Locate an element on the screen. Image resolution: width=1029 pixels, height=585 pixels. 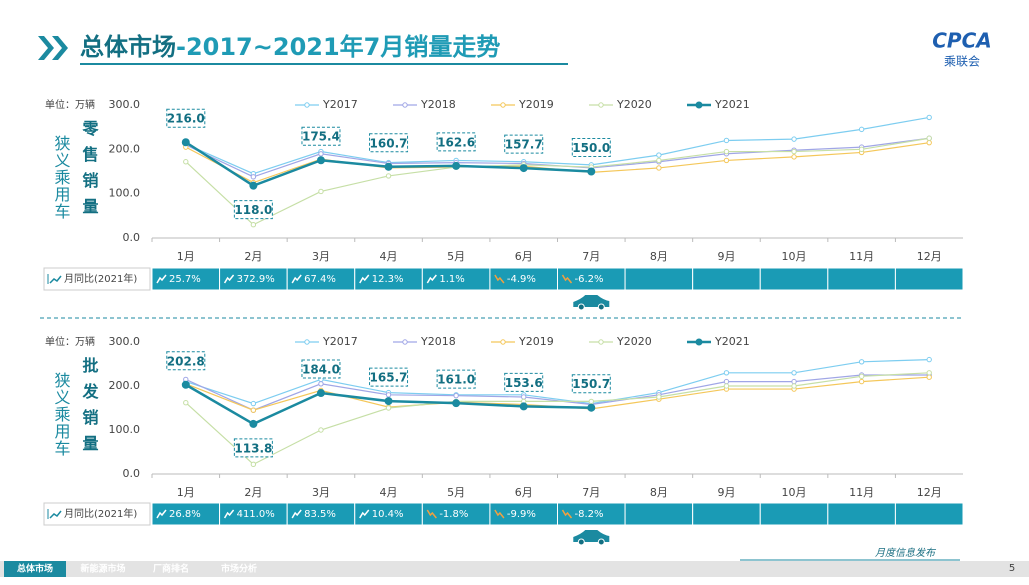
chart-title: 零售销量 is located at coordinates (90, 172).